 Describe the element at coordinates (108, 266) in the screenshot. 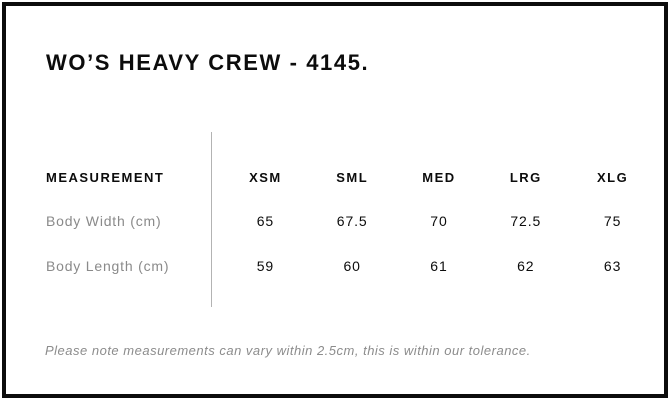

I see `row-label-body-length: Body Length (cm)` at that location.